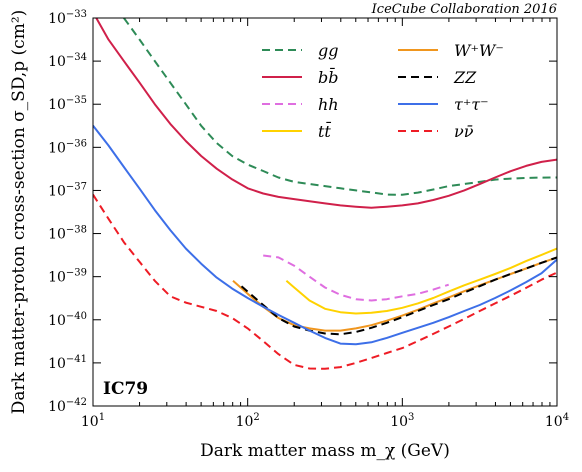  What do you see at coordinates (383, 91) in the screenshot?
I see `legend-layer: gg bb̄ hh tt̄ W⁺W⁻ ZZ τ⁺τ⁻ νν̄` at bounding box center [383, 91].